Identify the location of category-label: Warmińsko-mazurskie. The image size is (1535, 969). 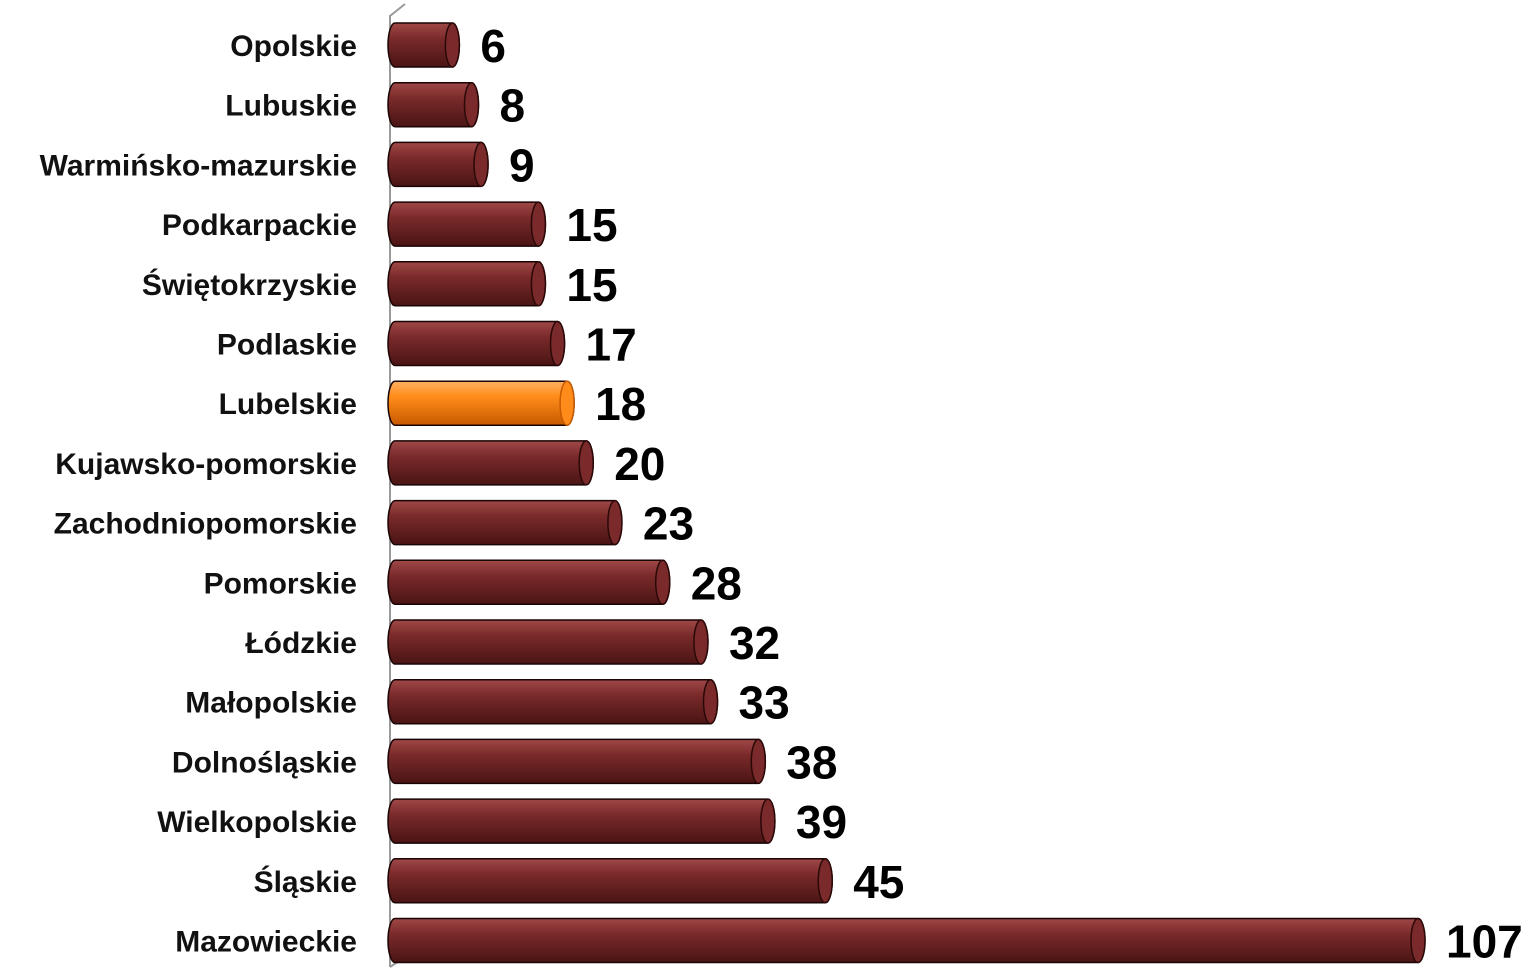
(198, 165).